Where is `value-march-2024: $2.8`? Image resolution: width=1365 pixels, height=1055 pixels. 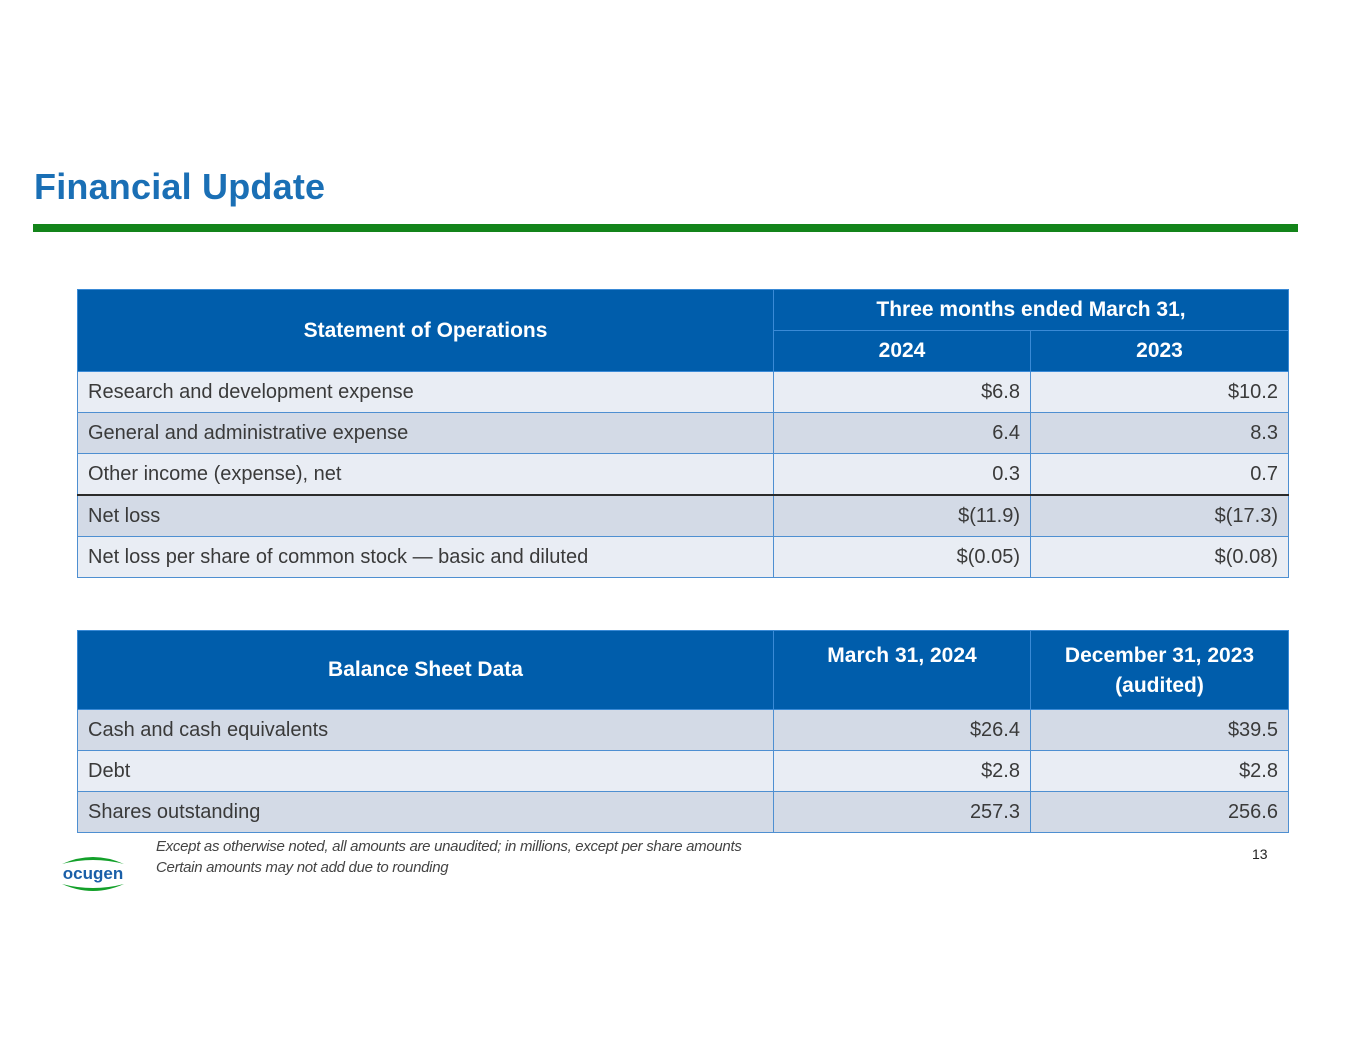
value-march-2024: $2.8 is located at coordinates (902, 771).